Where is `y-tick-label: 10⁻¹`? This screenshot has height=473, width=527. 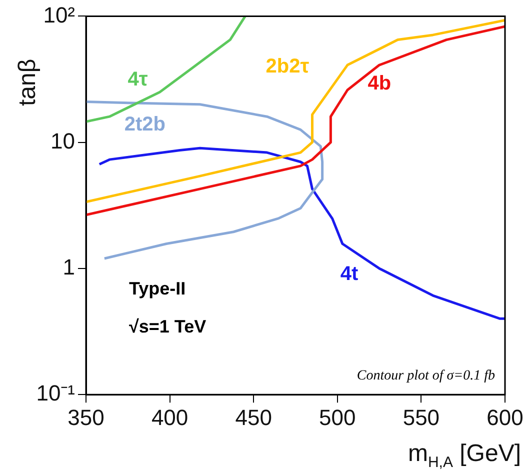 y-tick-label: 10⁻¹ is located at coordinates (55, 393).